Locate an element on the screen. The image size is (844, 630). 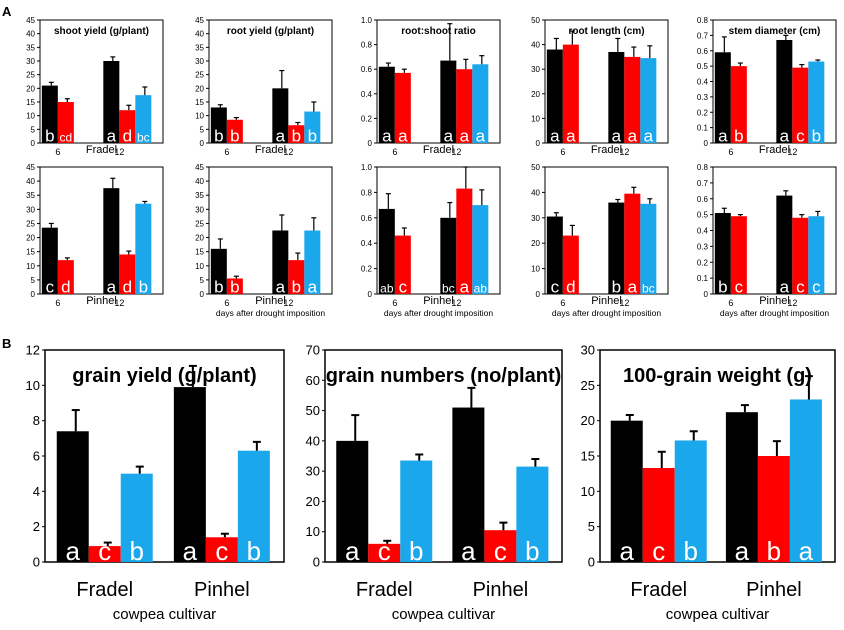
y-tick-label: 50 is located at coordinates (535, 167).